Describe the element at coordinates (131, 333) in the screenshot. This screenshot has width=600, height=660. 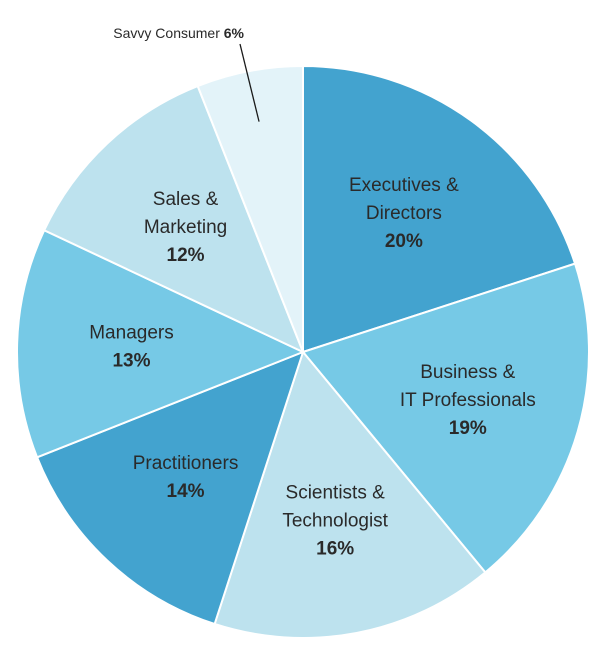
I see `slice-name-line: Managers` at that location.